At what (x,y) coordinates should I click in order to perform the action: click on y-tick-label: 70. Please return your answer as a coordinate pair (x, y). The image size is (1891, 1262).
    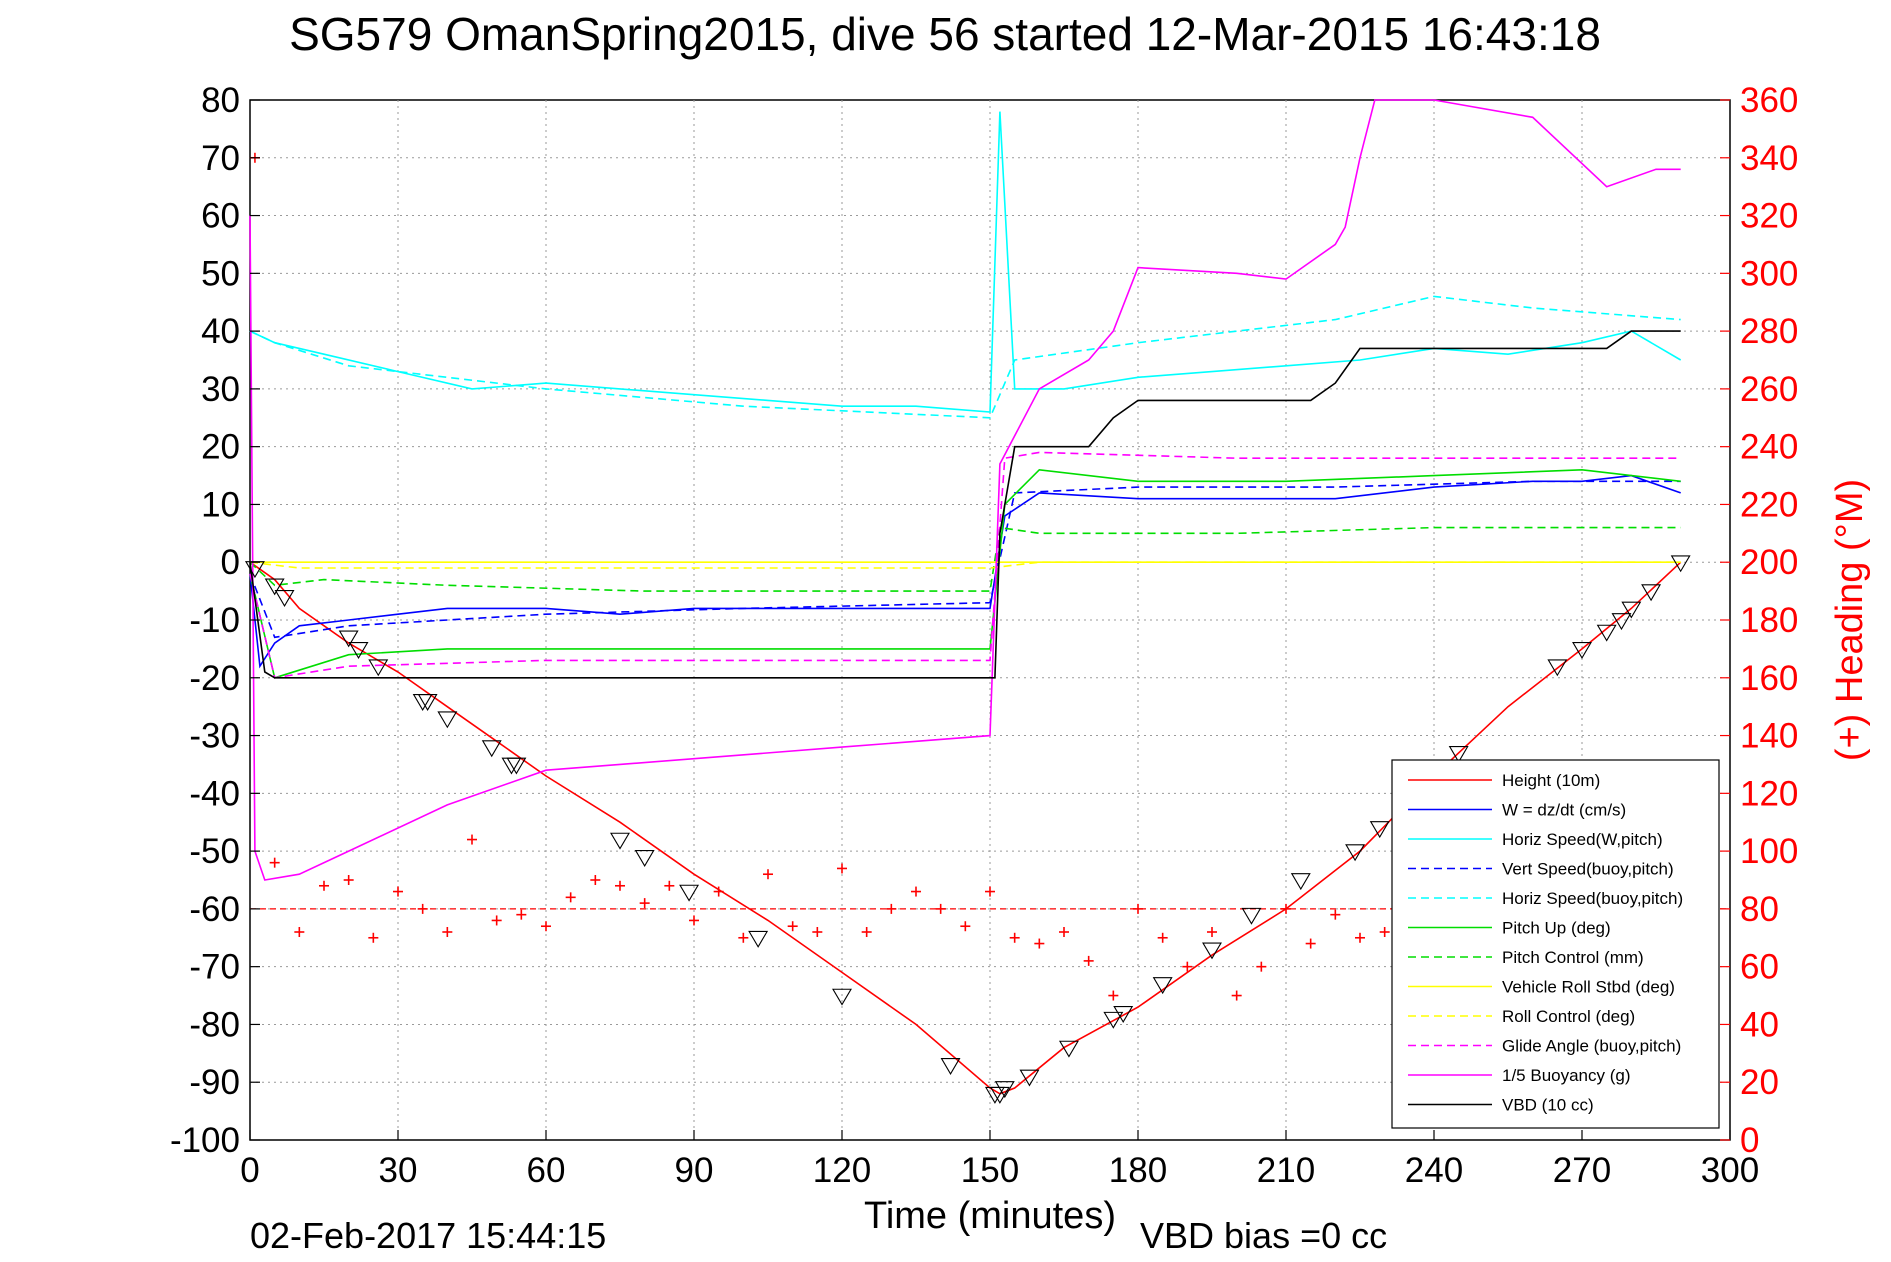
    Looking at the image, I should click on (220, 158).